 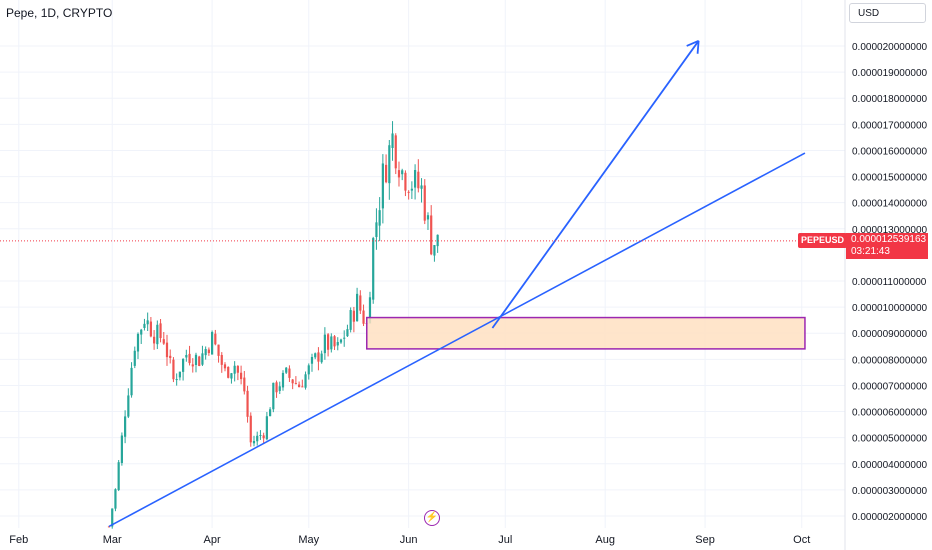 I want to click on lightning-icon: ⚡, so click(x=432, y=518).